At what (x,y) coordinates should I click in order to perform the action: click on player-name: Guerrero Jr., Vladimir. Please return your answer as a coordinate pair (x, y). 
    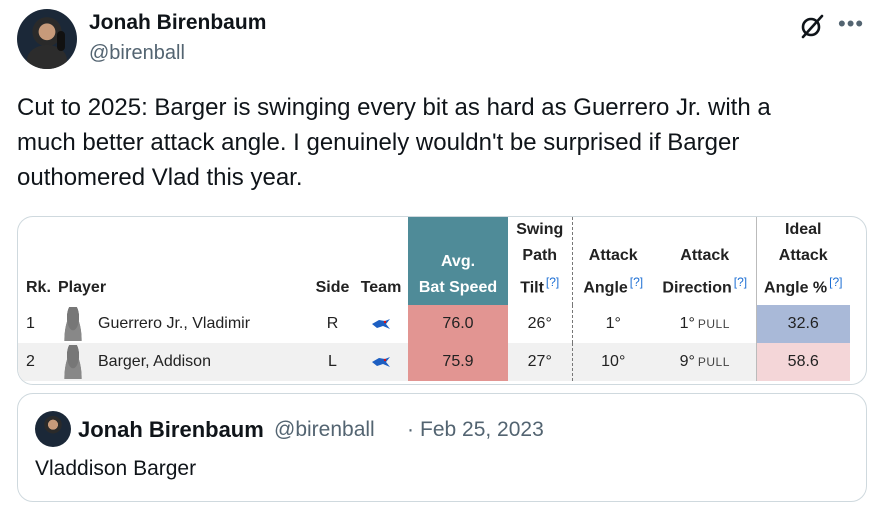
    Looking at the image, I should click on (174, 324).